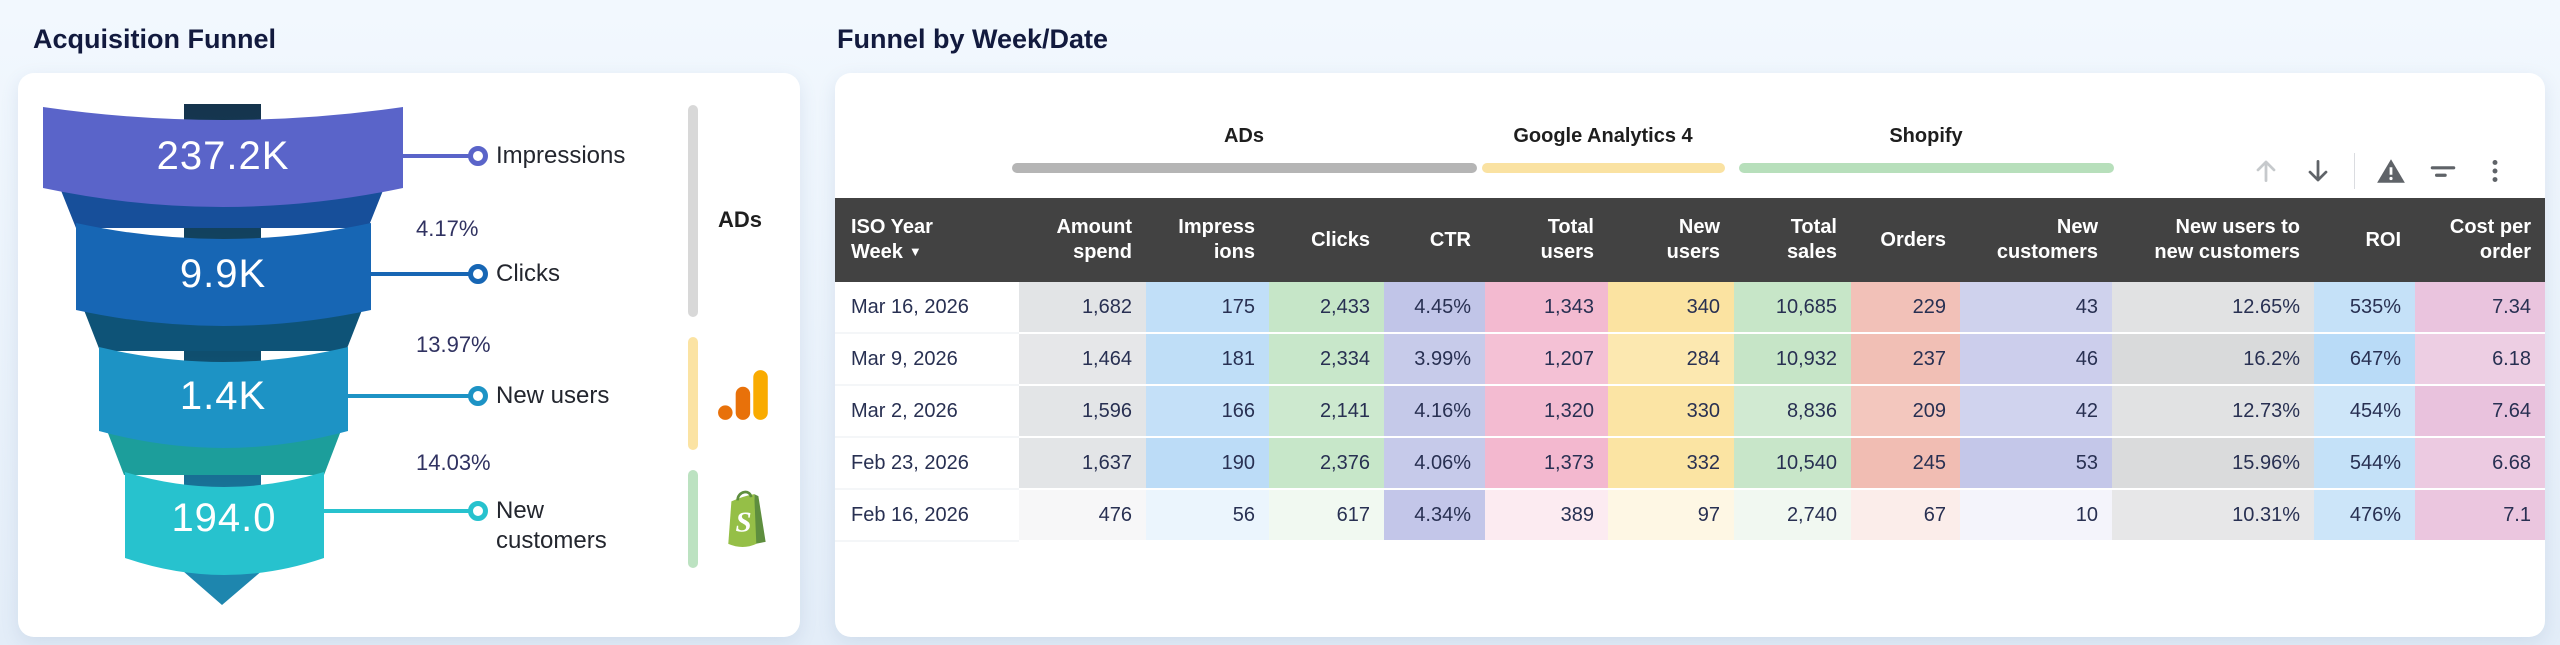 This screenshot has height=645, width=2560. What do you see at coordinates (2354, 171) in the screenshot?
I see `toolbar-divider` at bounding box center [2354, 171].